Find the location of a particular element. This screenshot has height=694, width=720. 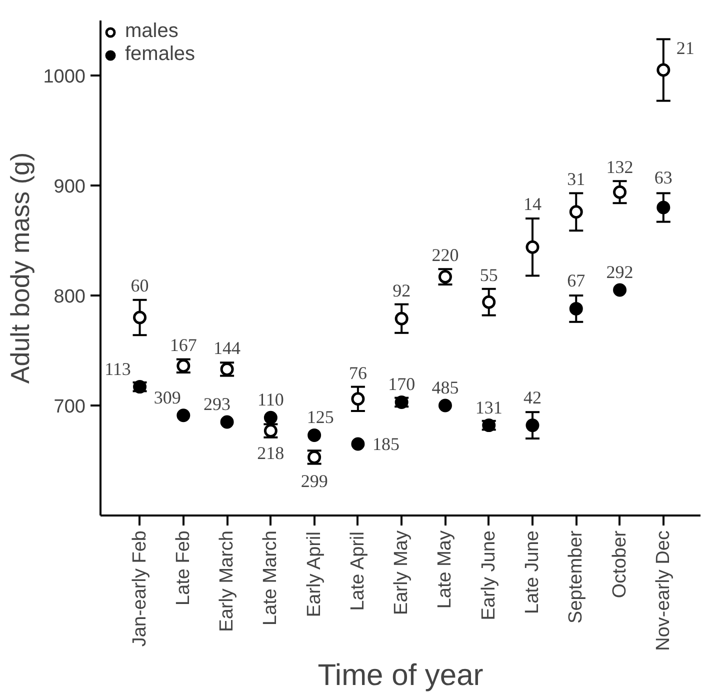

annotation: 60 is located at coordinates (139, 286).